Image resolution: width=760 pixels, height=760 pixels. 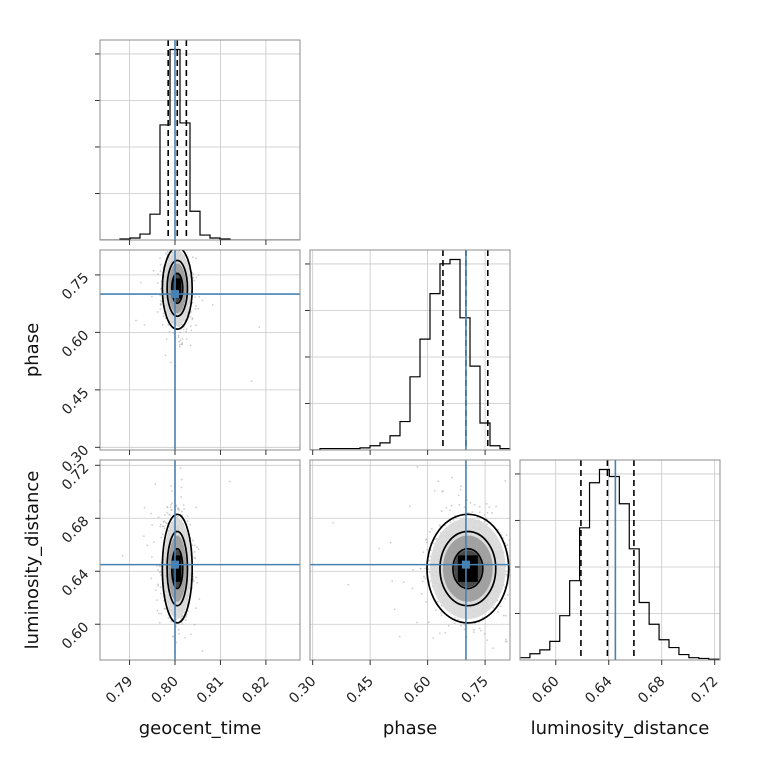 What do you see at coordinates (620, 728) in the screenshot?
I see `x-axis-label-luminosity_distance: luminosity_distance` at bounding box center [620, 728].